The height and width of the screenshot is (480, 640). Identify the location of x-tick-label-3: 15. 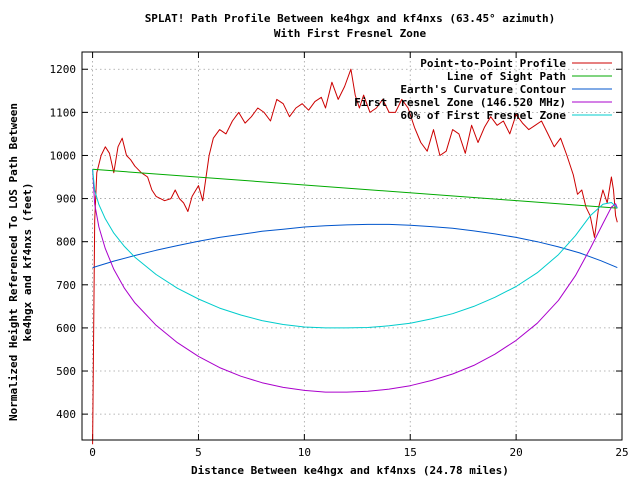
(410, 452).